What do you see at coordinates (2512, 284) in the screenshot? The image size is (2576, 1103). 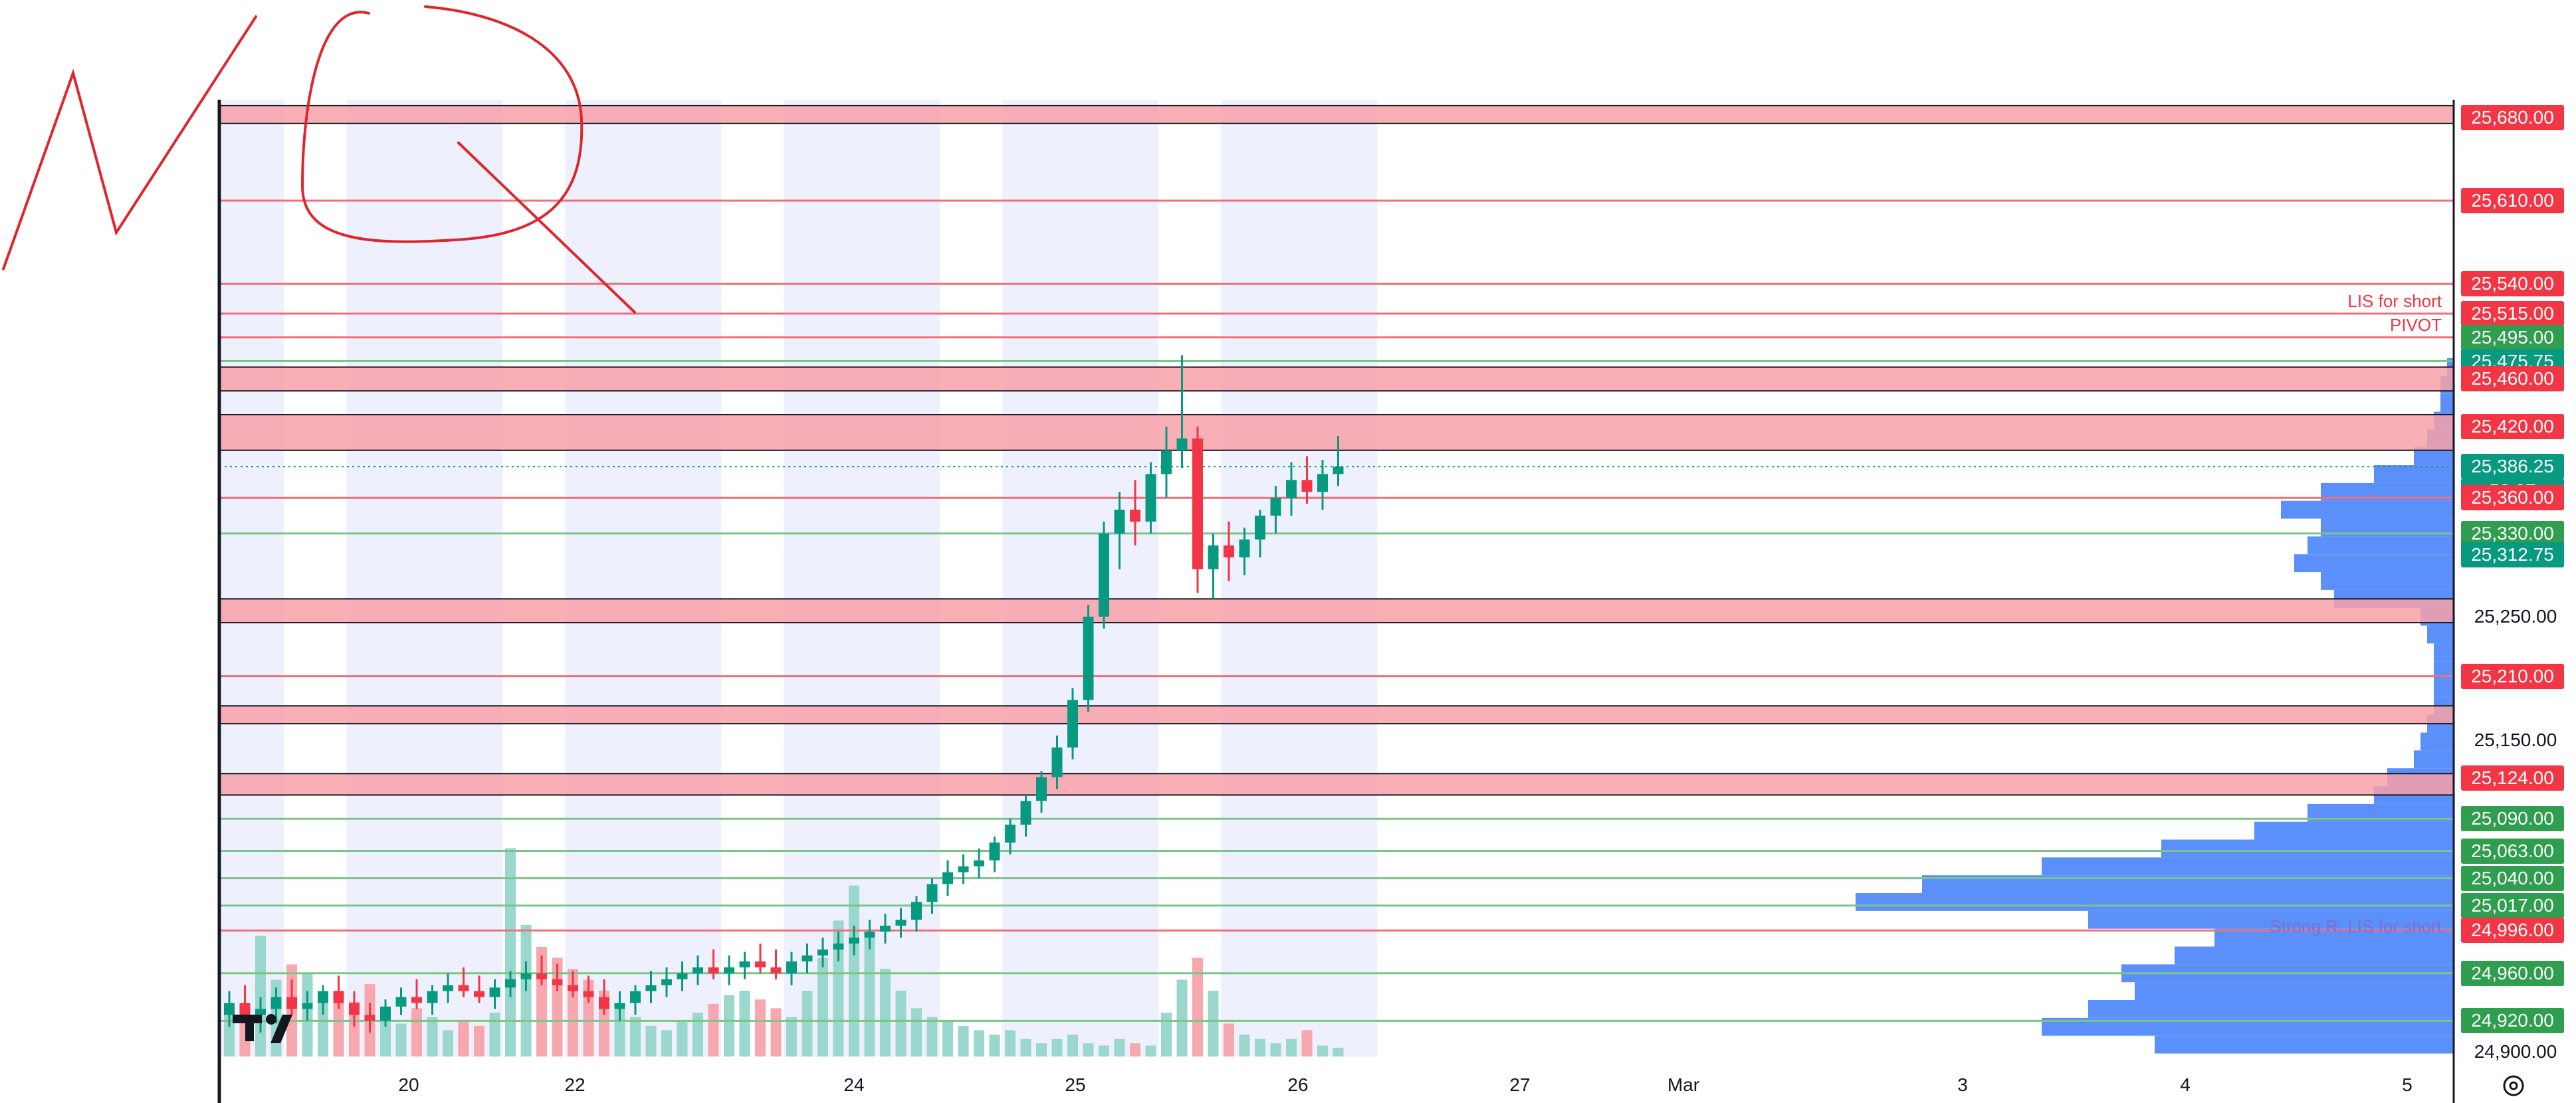 I see `price-label: 25,540.00` at bounding box center [2512, 284].